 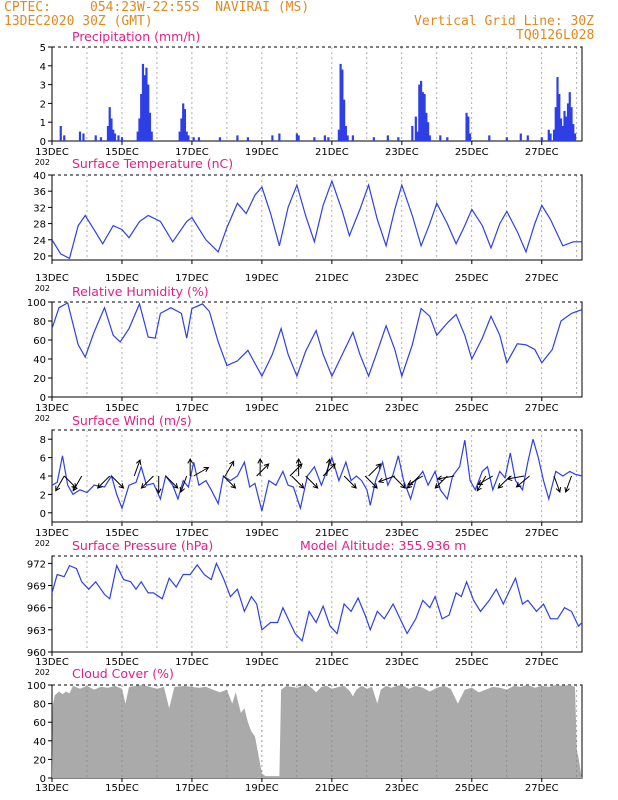 I want to click on panel-1-xtick-label: 25DEC, so click(x=472, y=152).